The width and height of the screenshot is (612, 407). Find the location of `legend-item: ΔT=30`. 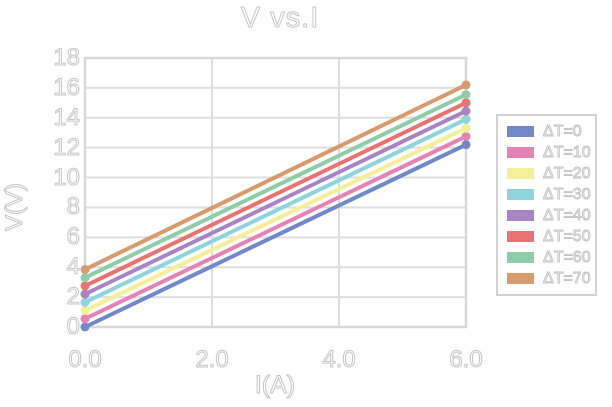

legend-item: ΔT=30 is located at coordinates (551, 195).